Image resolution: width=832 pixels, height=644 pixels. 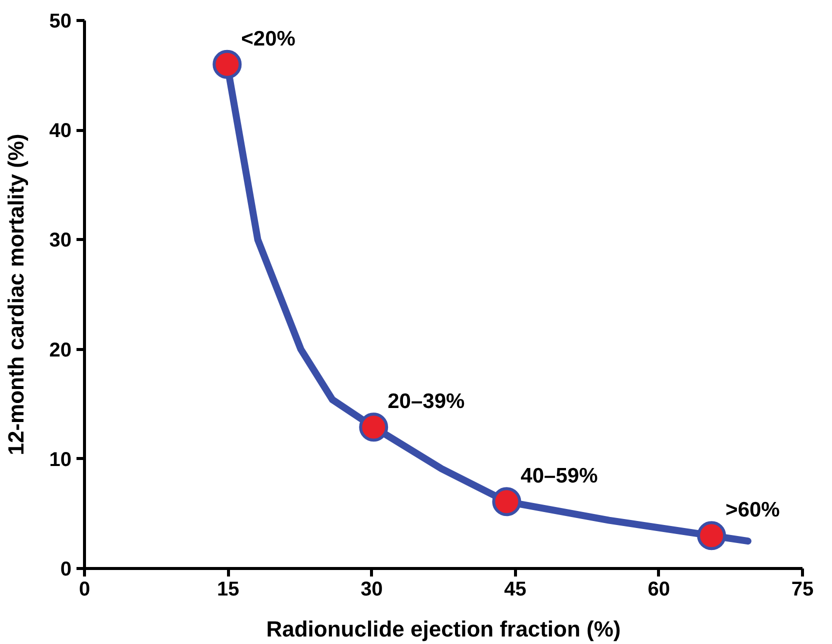 I want to click on x-axis-title: Radionuclide ejection fraction (%), so click(x=443, y=629).